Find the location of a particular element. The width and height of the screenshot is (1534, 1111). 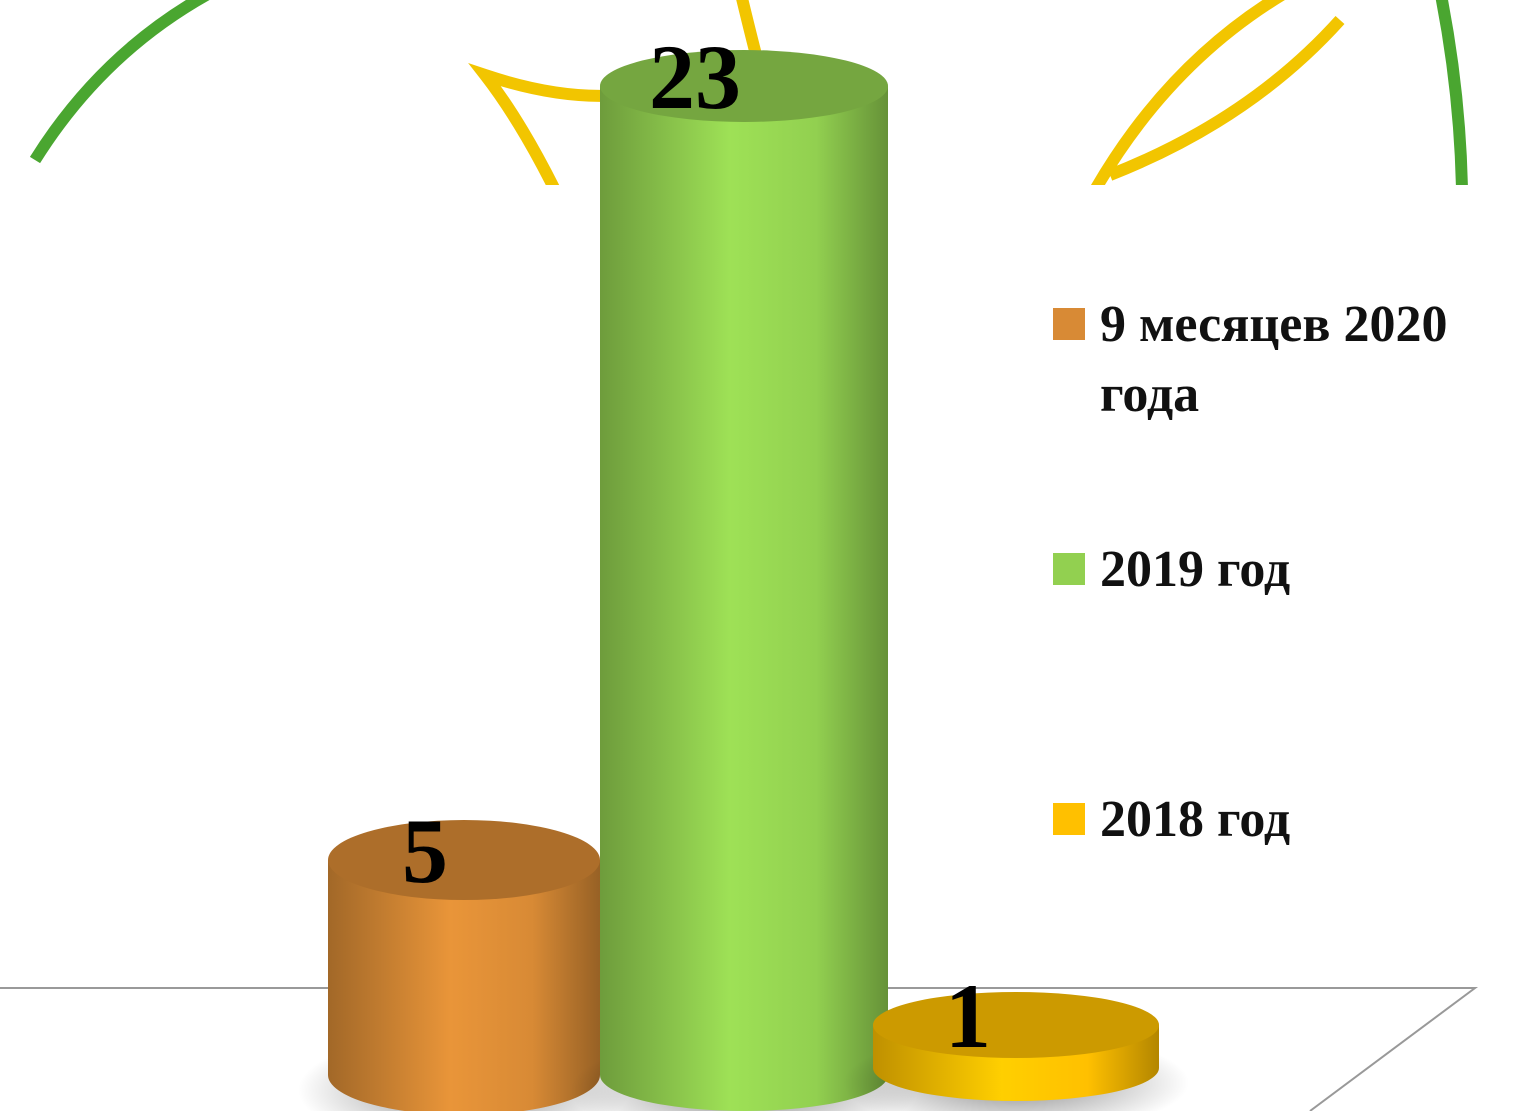

legend-item: 2018 год is located at coordinates (1291, 820).